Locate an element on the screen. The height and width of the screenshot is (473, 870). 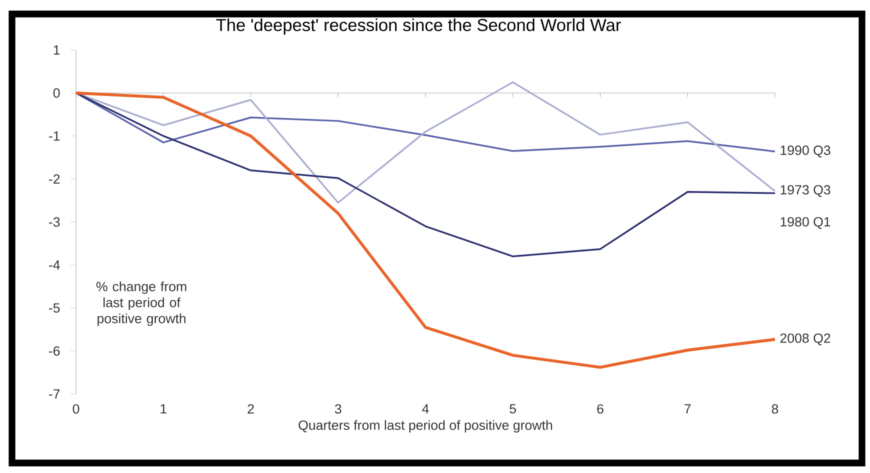
series-label: 2008 Q2 is located at coordinates (805, 339).